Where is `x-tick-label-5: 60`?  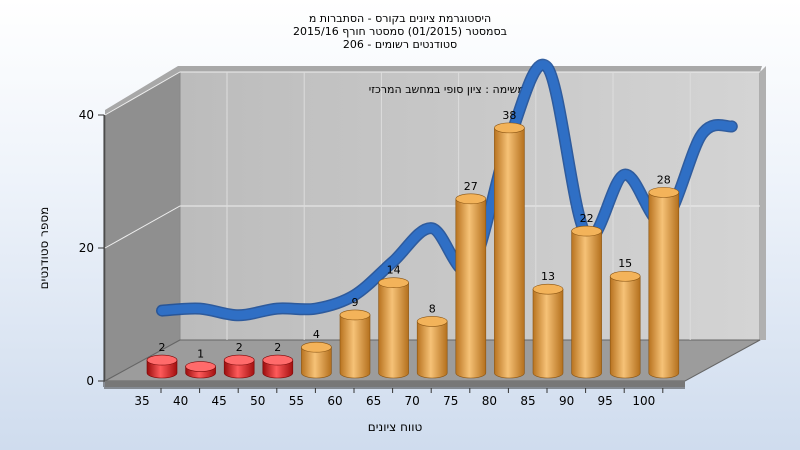 x-tick-label-5: 60 is located at coordinates (334, 401).